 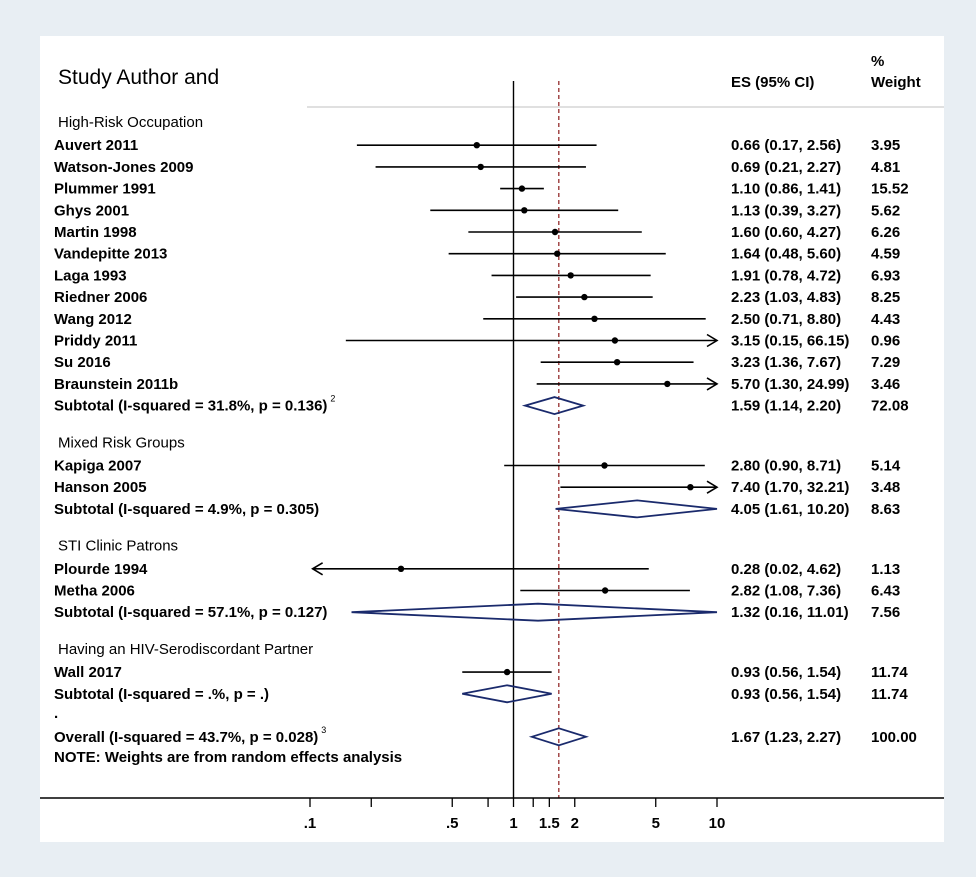 I want to click on study-weight: 8.25, so click(x=885, y=297).